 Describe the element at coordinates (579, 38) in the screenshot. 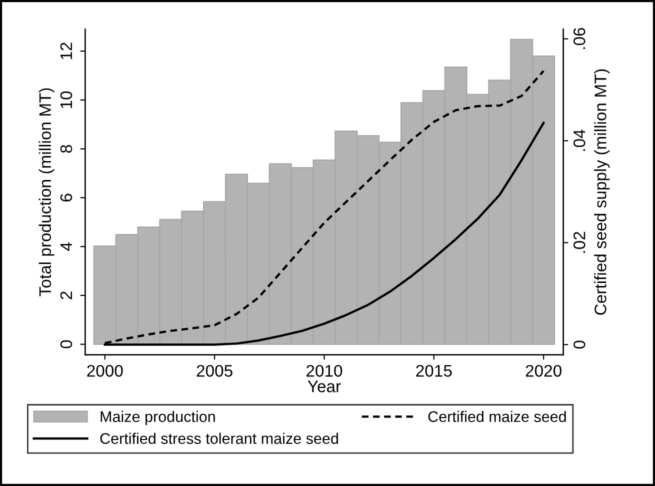

I see `y2-tick-label: .06` at that location.